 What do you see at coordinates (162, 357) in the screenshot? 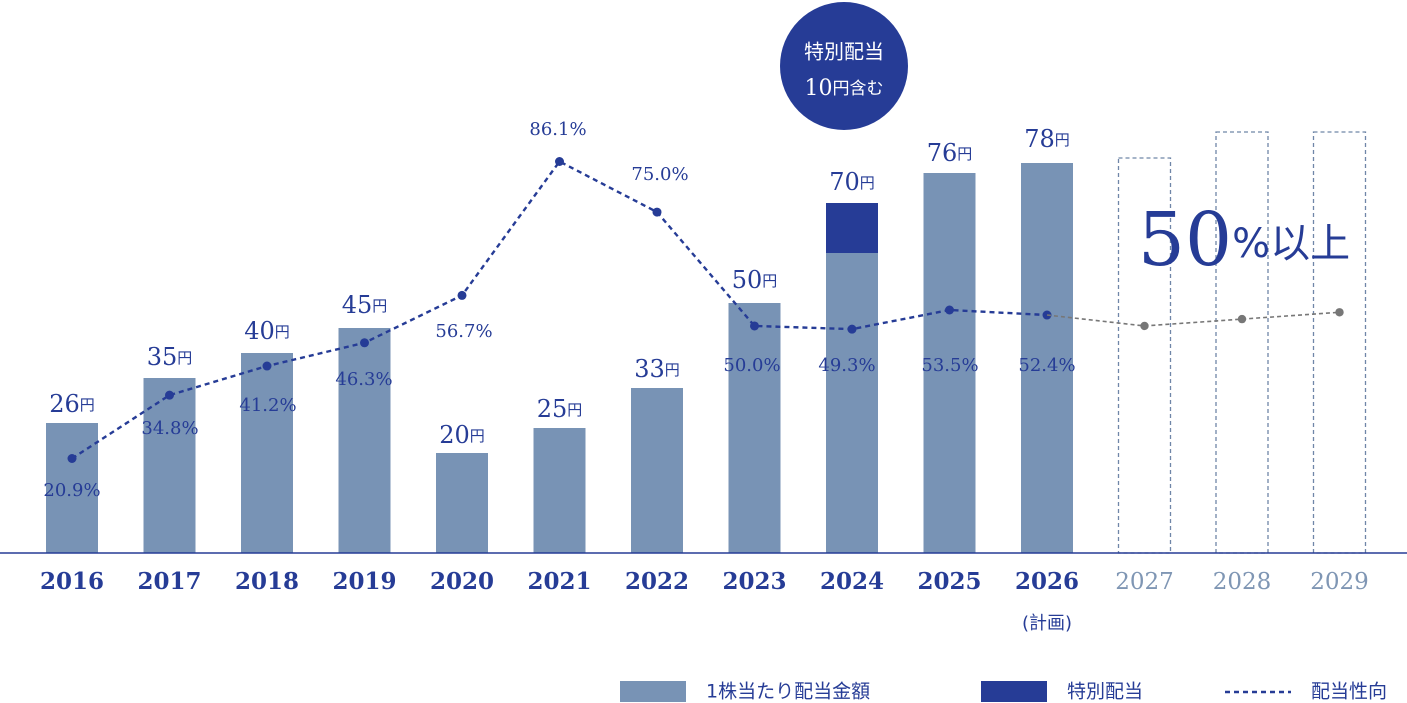
I see `bar-total-number: 35` at bounding box center [162, 357].